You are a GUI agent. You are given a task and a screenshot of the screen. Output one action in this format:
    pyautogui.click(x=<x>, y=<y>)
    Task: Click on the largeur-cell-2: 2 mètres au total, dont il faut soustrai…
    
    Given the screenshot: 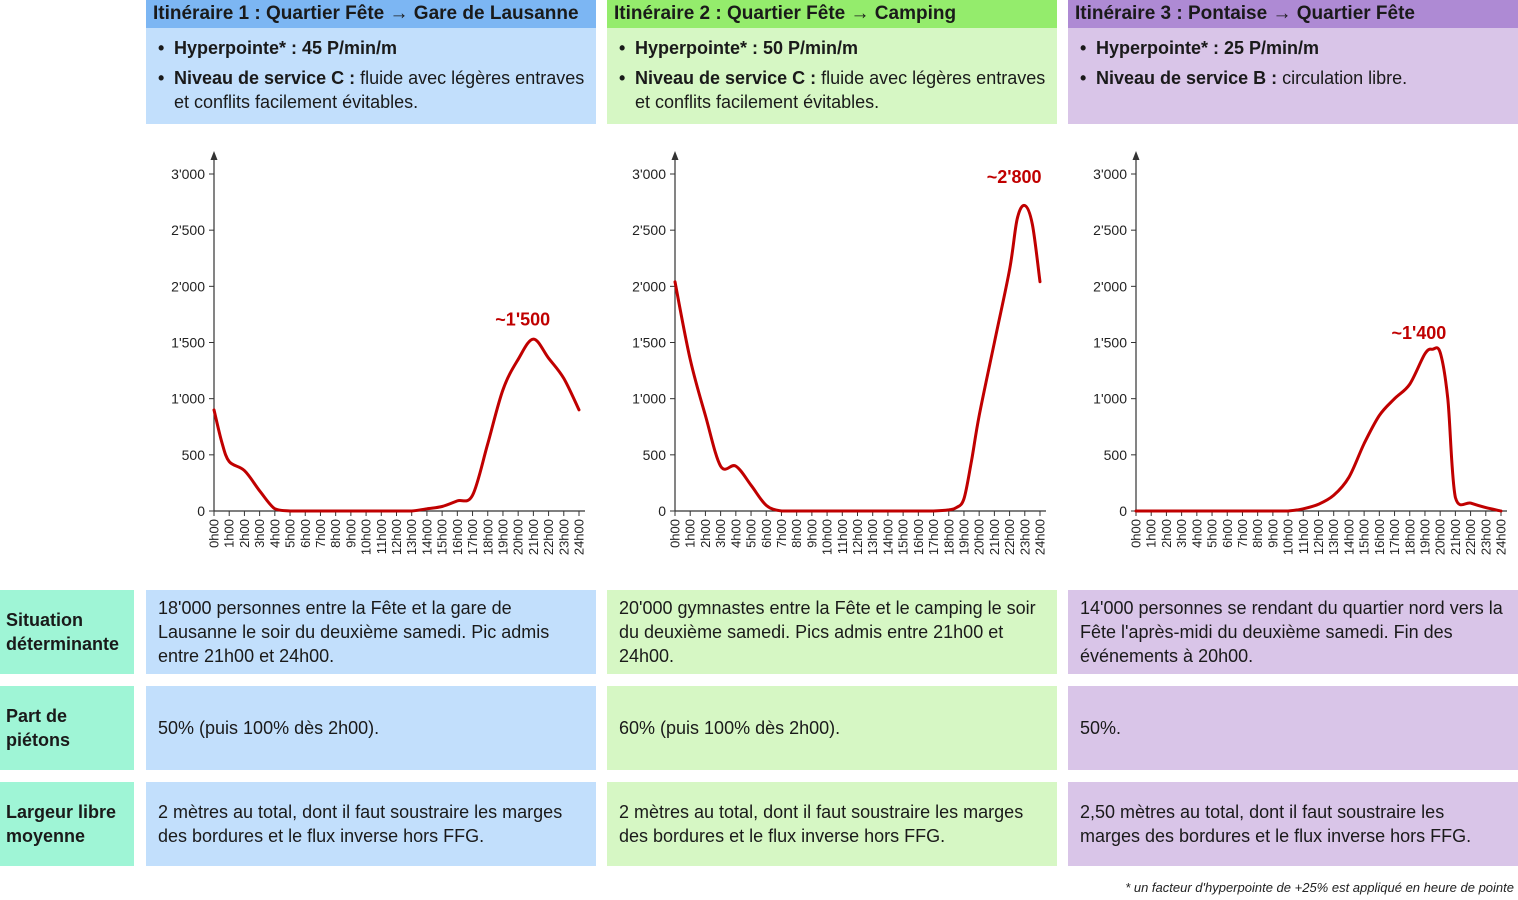 What is the action you would take?
    pyautogui.click(x=832, y=824)
    